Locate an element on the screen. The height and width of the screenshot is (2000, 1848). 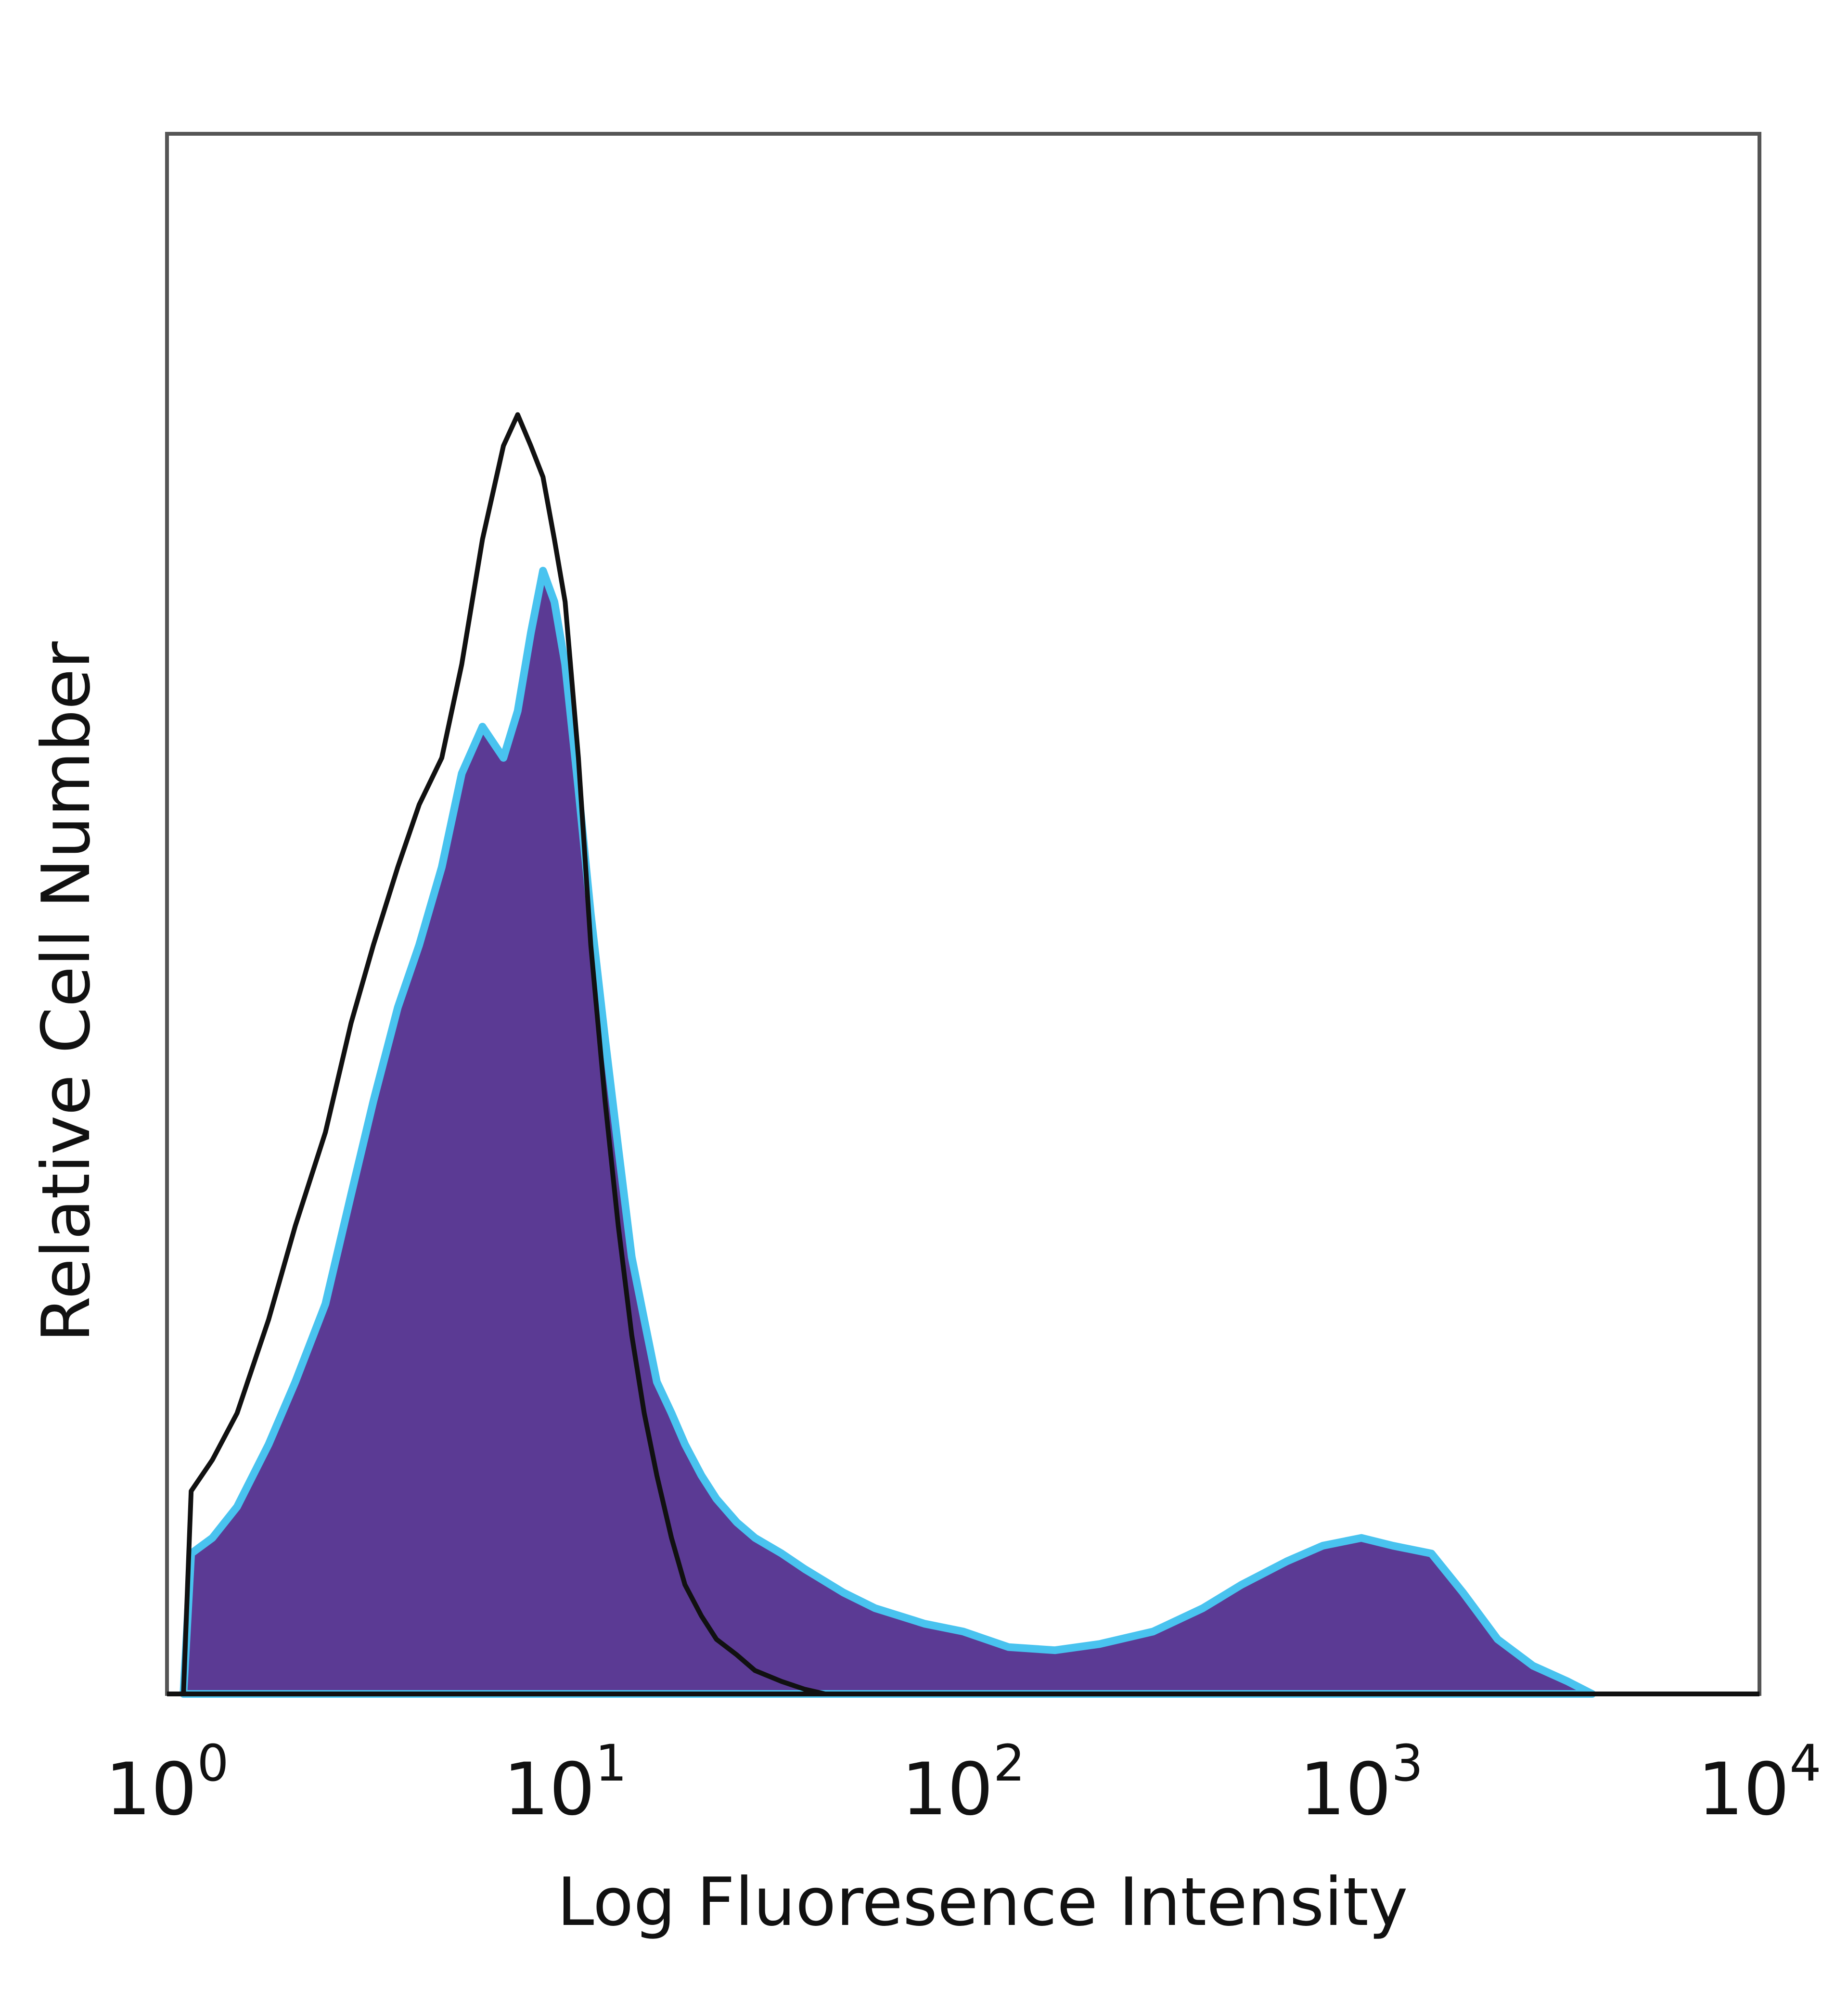
x-tick-label: 10⁴ is located at coordinates (1759, 1783).